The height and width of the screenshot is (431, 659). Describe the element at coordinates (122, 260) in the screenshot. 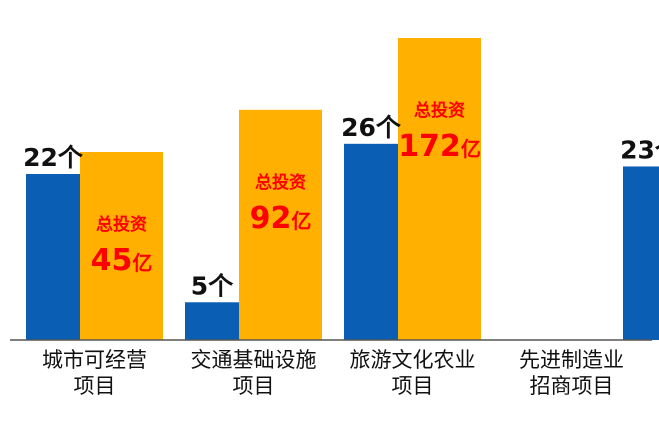

I see `investment-data-label: 45亿` at that location.